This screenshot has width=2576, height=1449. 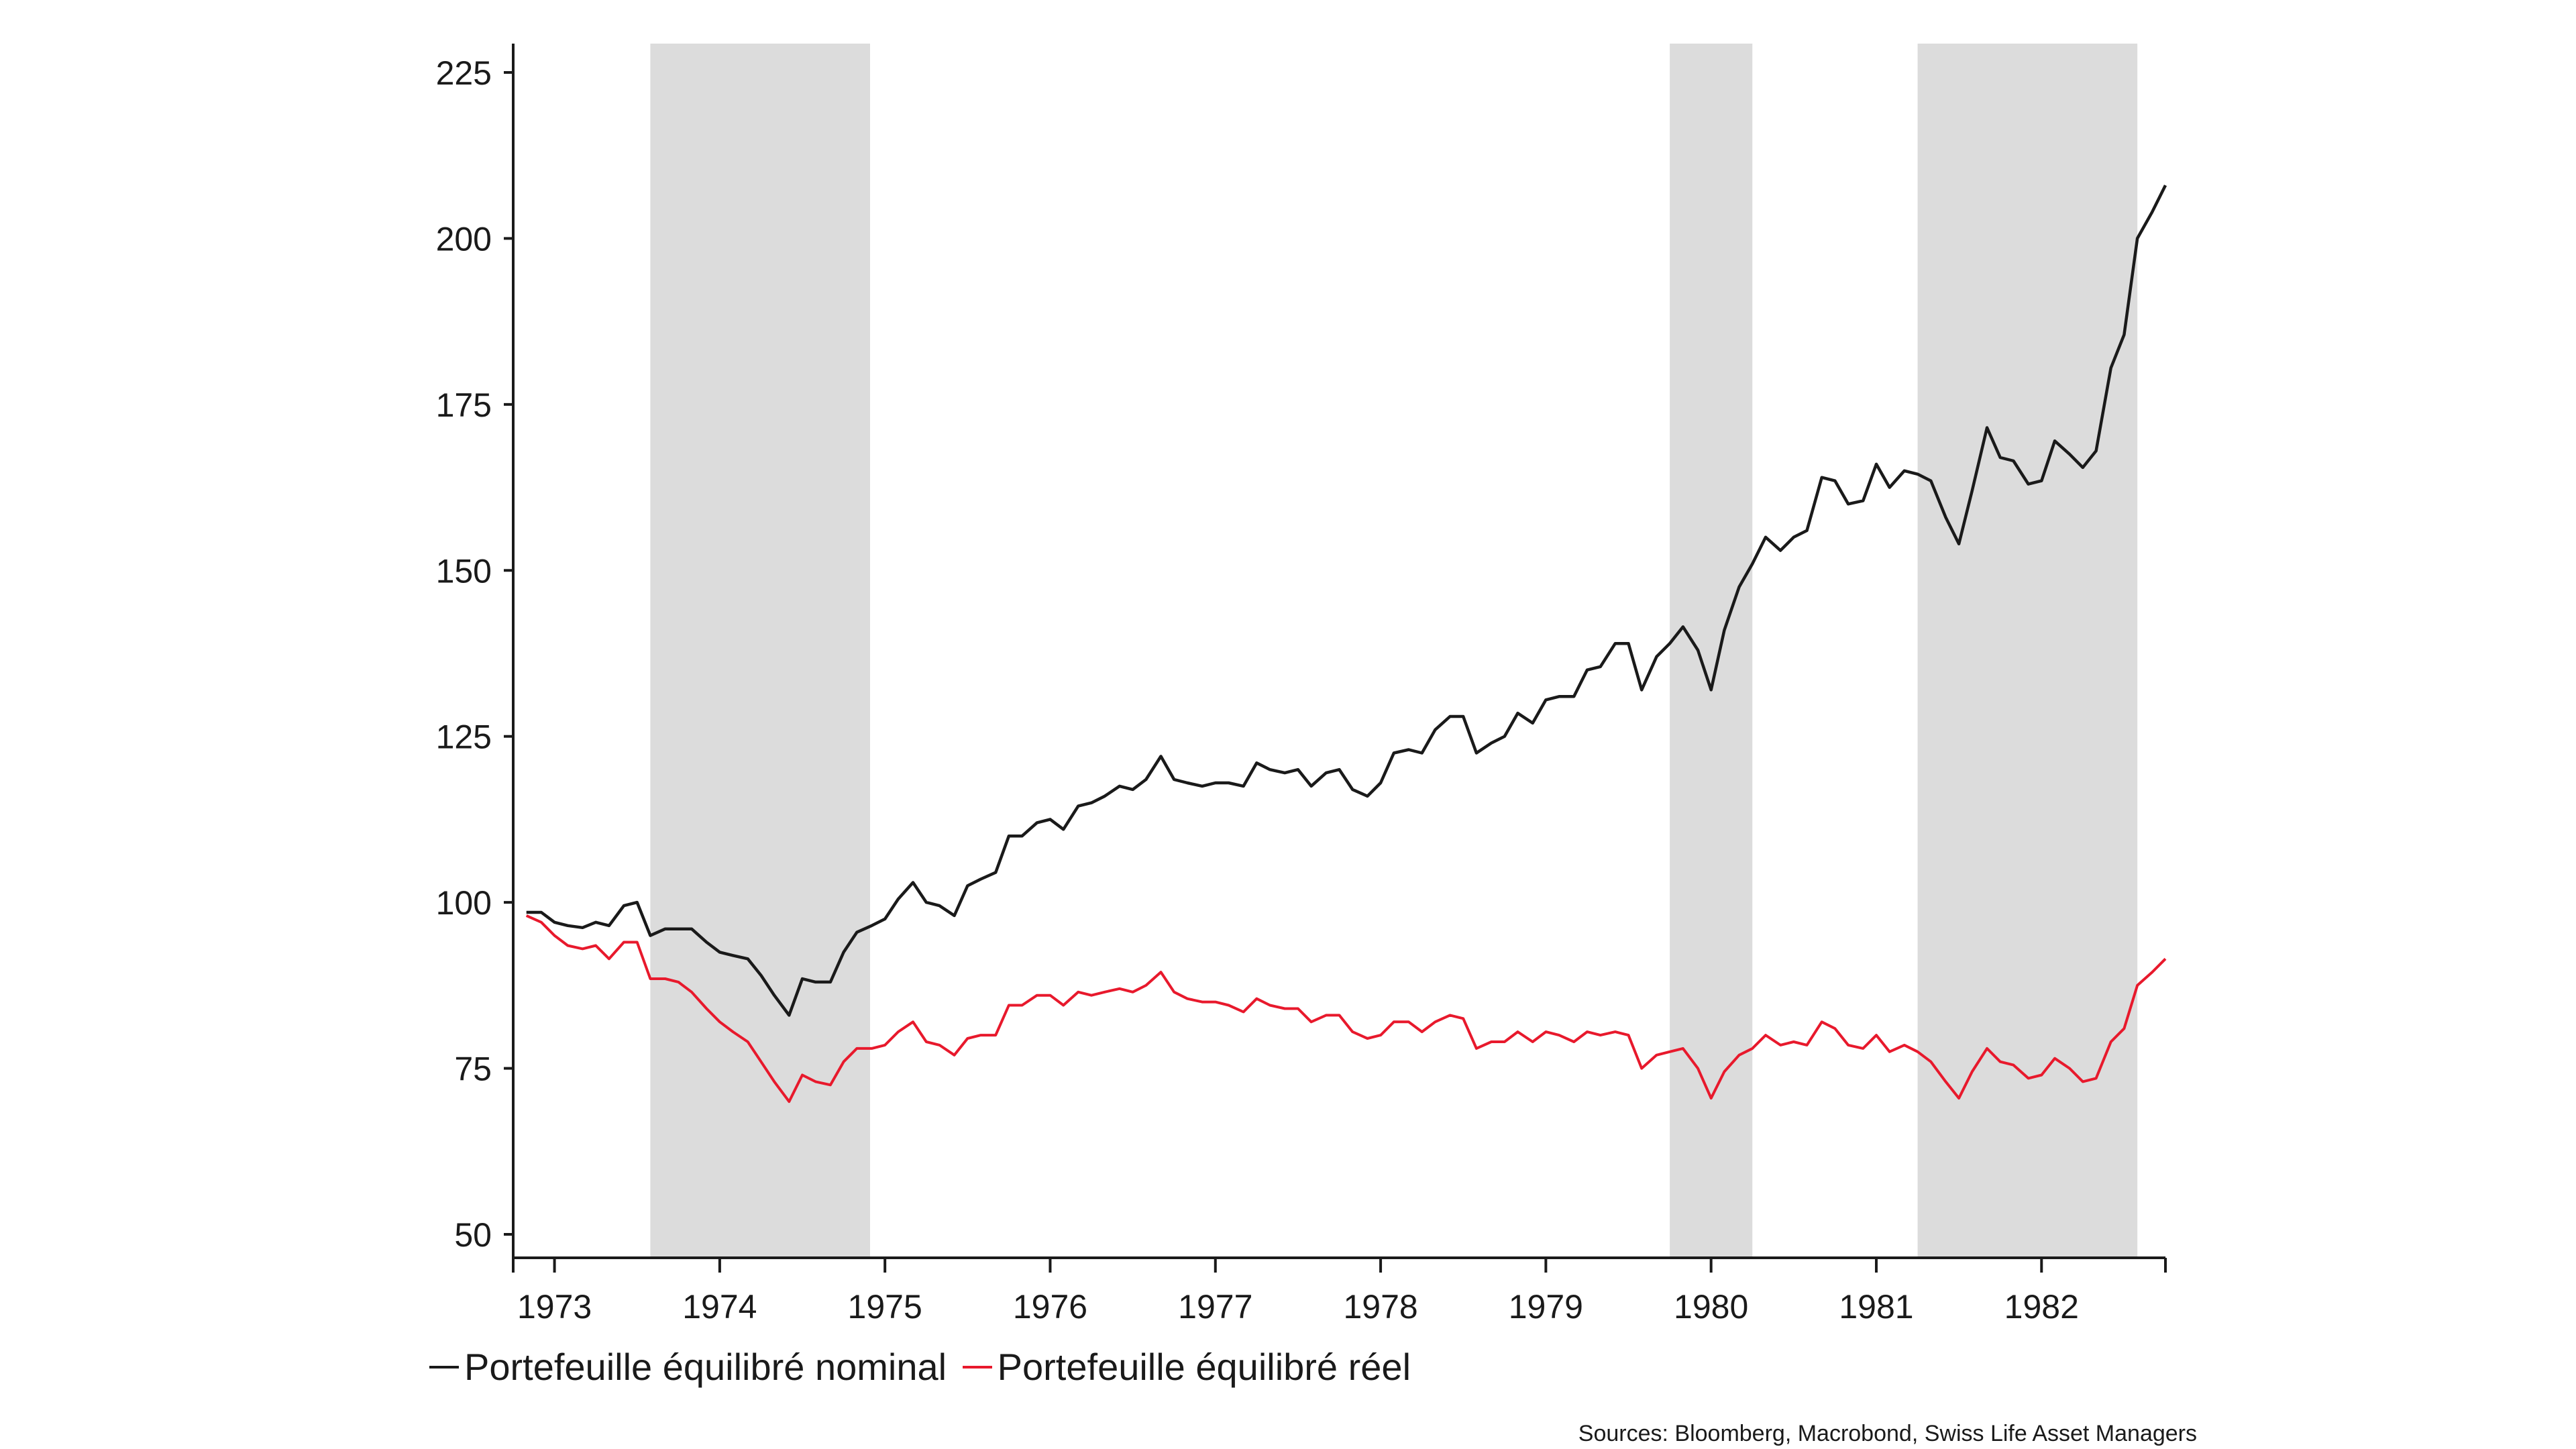 What do you see at coordinates (719, 1307) in the screenshot?
I see `x-tick-label: 1974` at bounding box center [719, 1307].